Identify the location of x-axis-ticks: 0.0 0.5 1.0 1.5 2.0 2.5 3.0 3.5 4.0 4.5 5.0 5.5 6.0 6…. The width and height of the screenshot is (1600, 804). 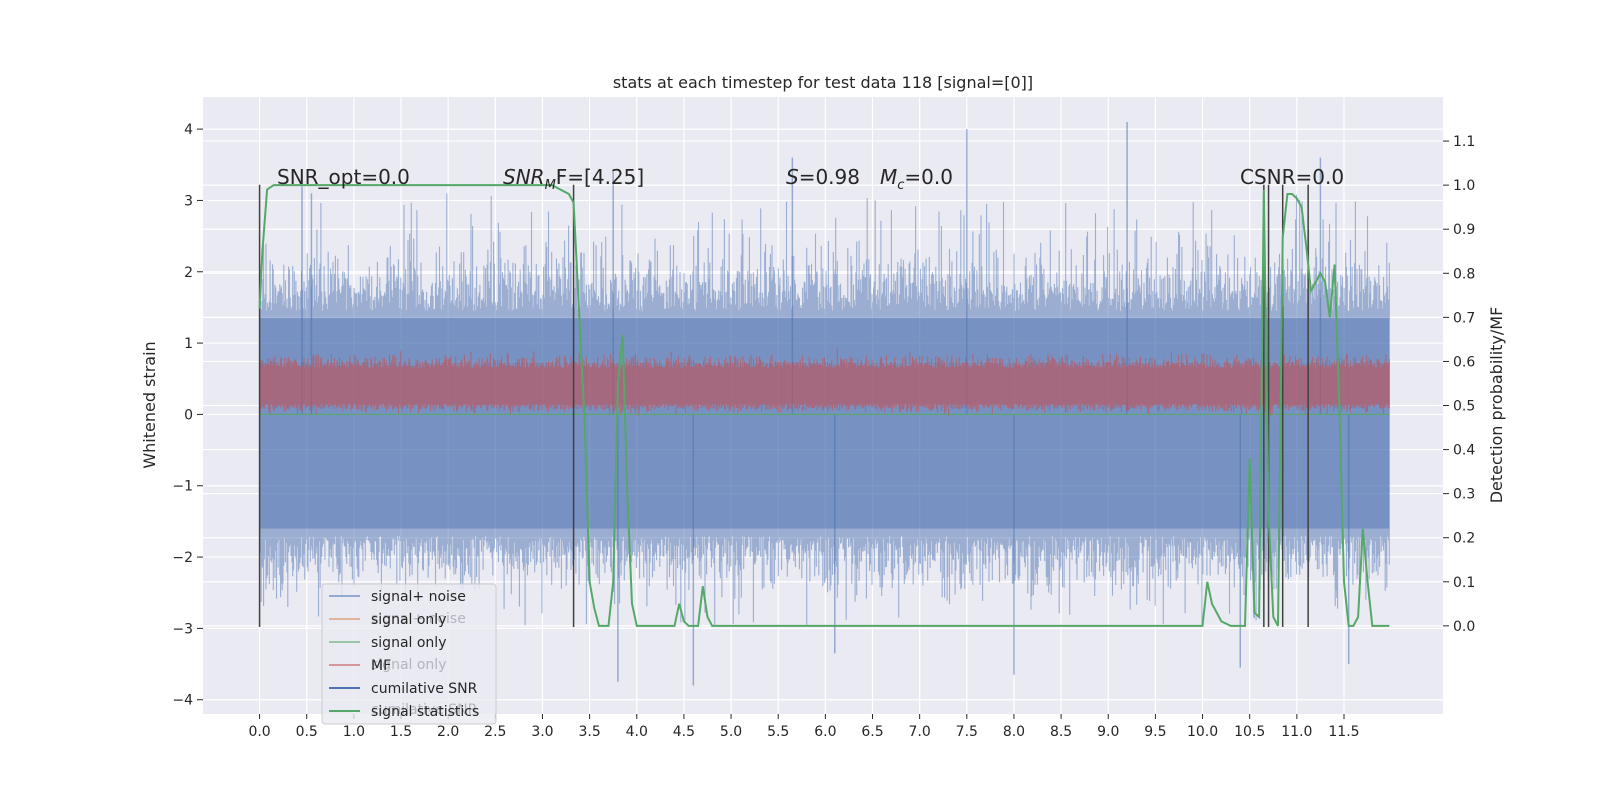
(804, 727).